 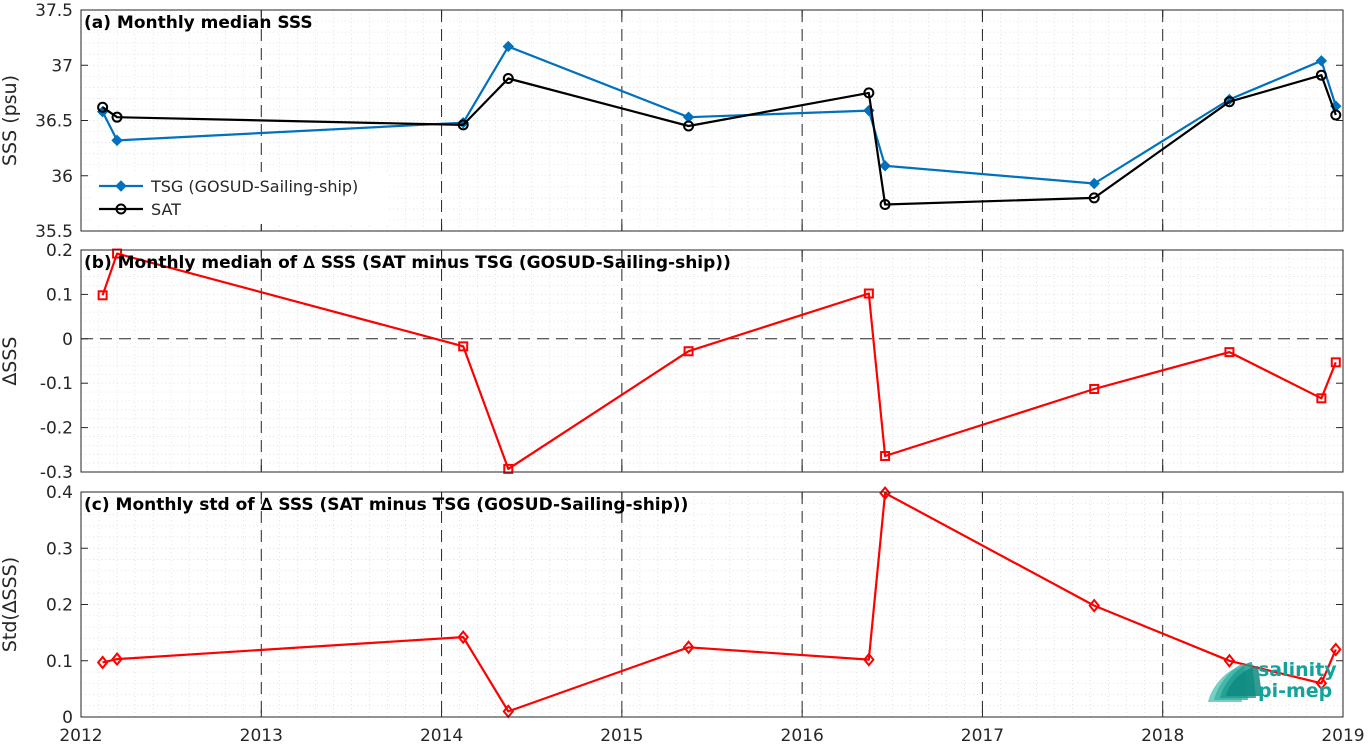 I want to click on legend-label: SAT, so click(x=166, y=209).